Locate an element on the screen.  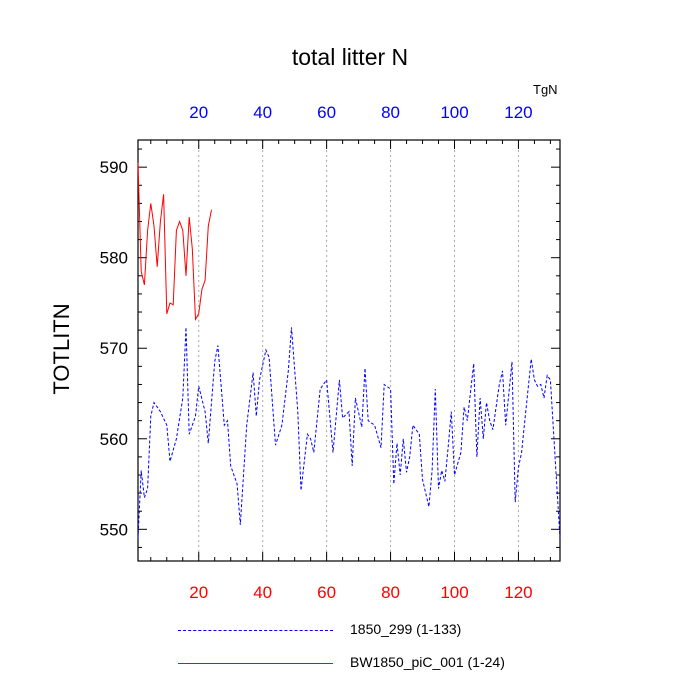
x-tick-label-bottom-0: 20 is located at coordinates (198, 592).